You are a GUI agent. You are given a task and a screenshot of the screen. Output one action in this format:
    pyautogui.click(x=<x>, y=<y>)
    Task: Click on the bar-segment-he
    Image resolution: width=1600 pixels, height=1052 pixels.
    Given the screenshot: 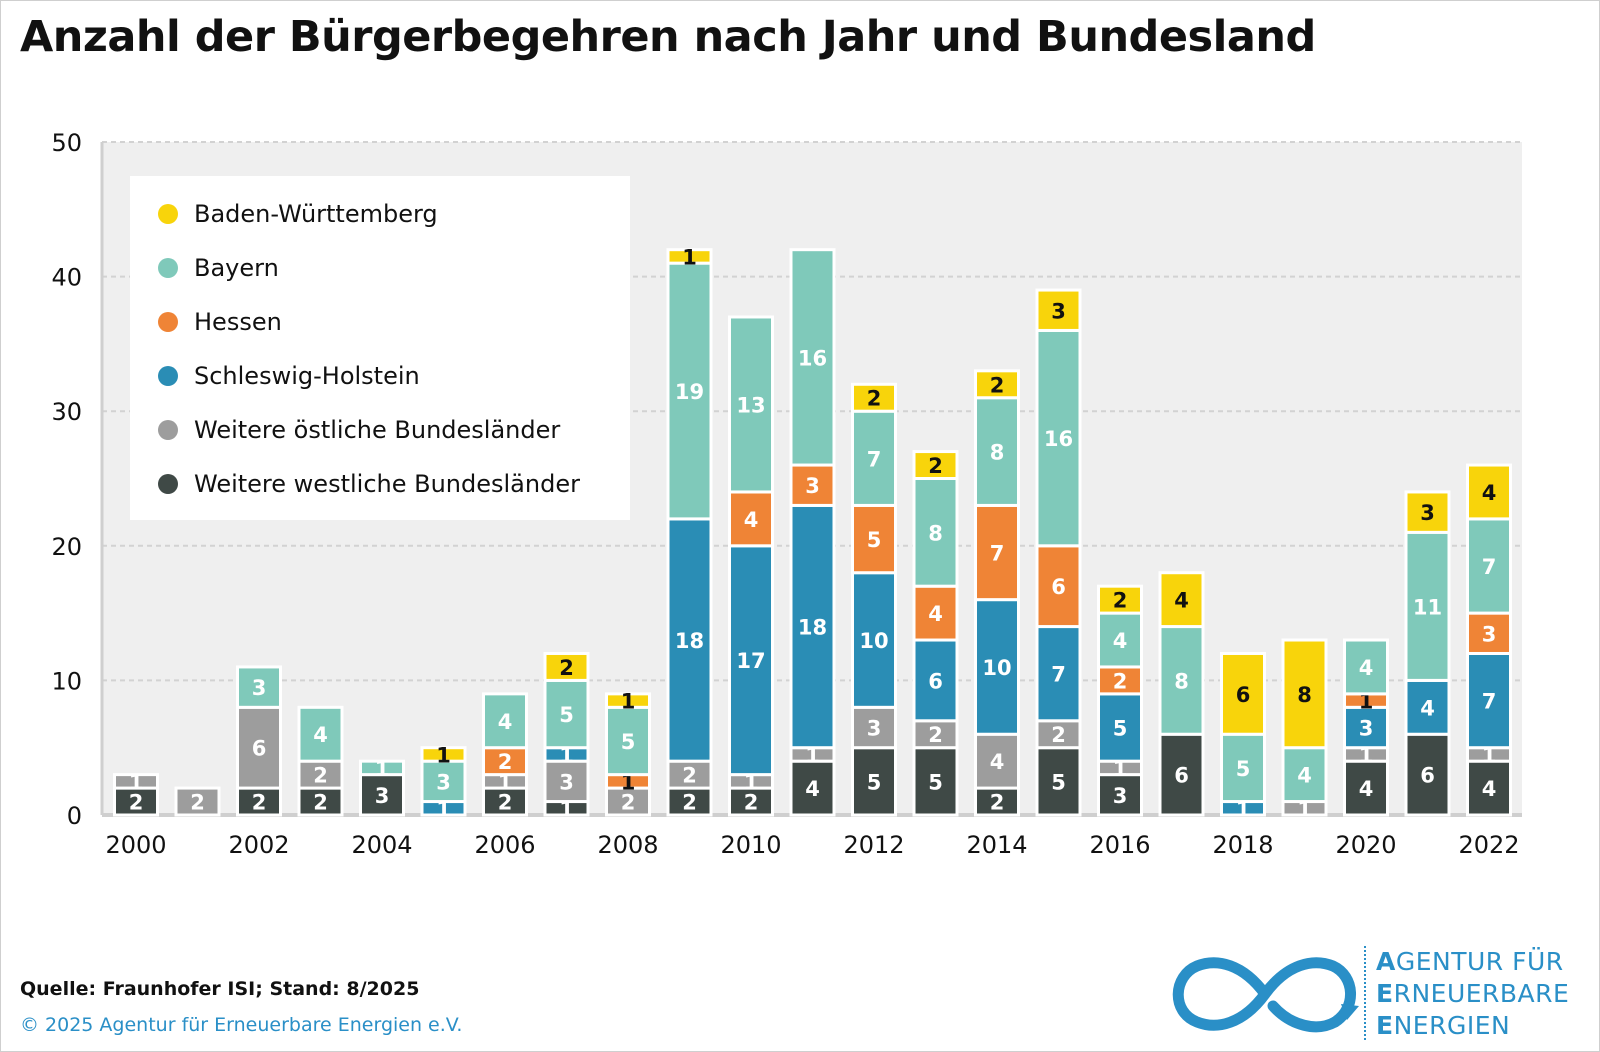 What is the action you would take?
    pyautogui.click(x=935, y=613)
    